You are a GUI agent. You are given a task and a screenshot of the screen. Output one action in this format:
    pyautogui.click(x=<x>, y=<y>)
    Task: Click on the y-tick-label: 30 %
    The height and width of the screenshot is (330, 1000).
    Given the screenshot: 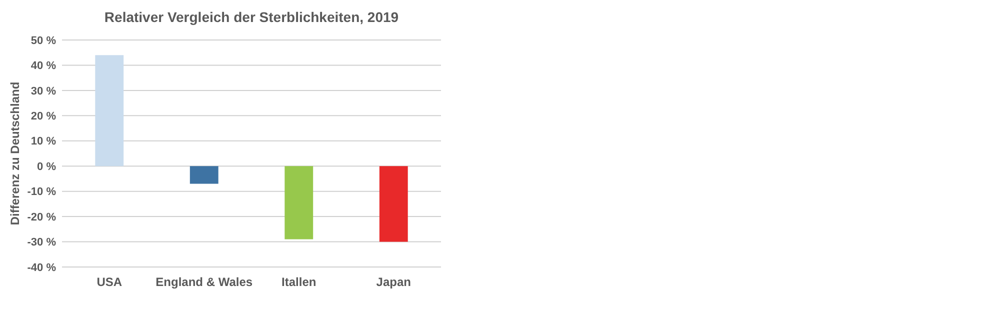 What is the action you would take?
    pyautogui.click(x=43, y=91)
    